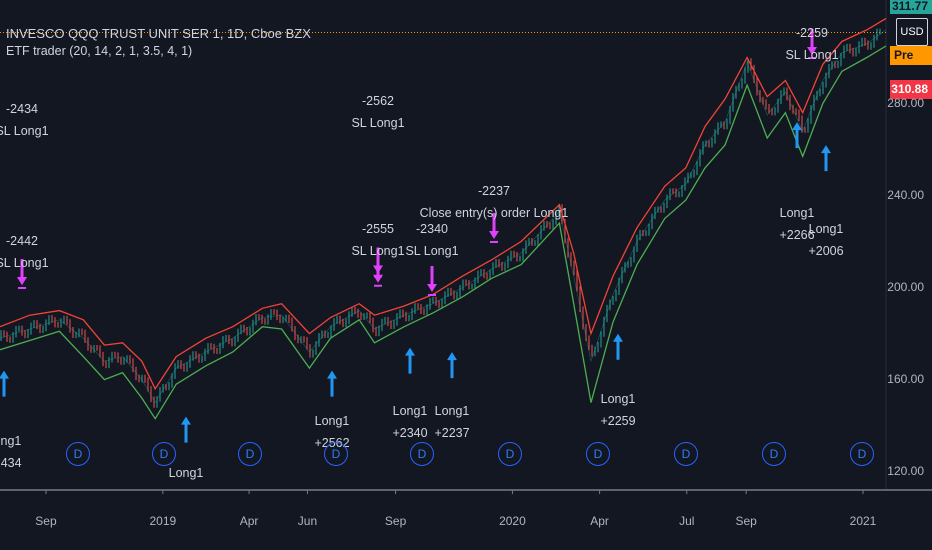 This screenshot has height=550, width=932. What do you see at coordinates (905, 102) in the screenshot?
I see `y-tick-label: 280.00` at bounding box center [905, 102].